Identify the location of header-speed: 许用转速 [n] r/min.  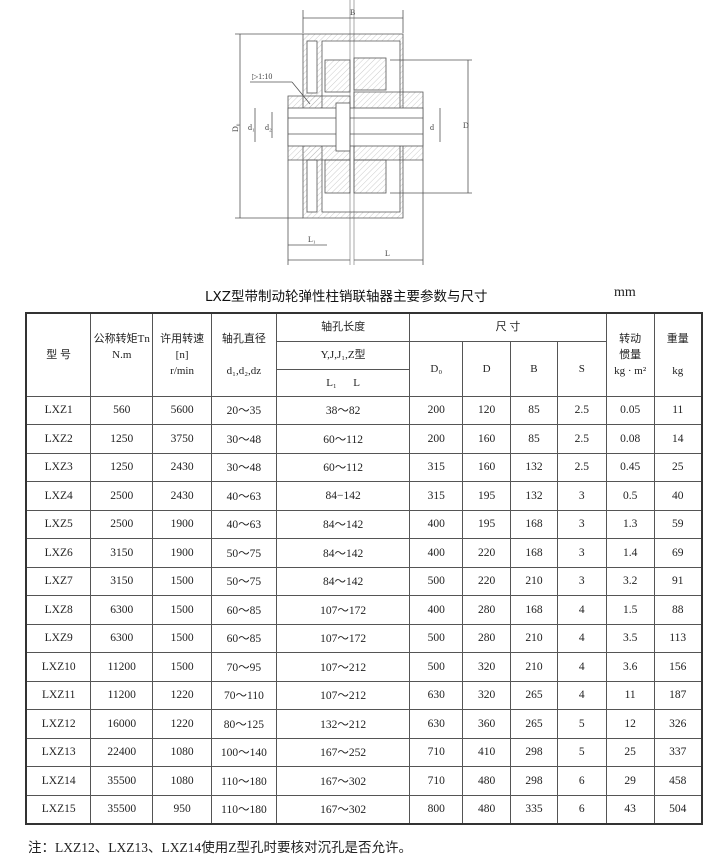
(182, 354).